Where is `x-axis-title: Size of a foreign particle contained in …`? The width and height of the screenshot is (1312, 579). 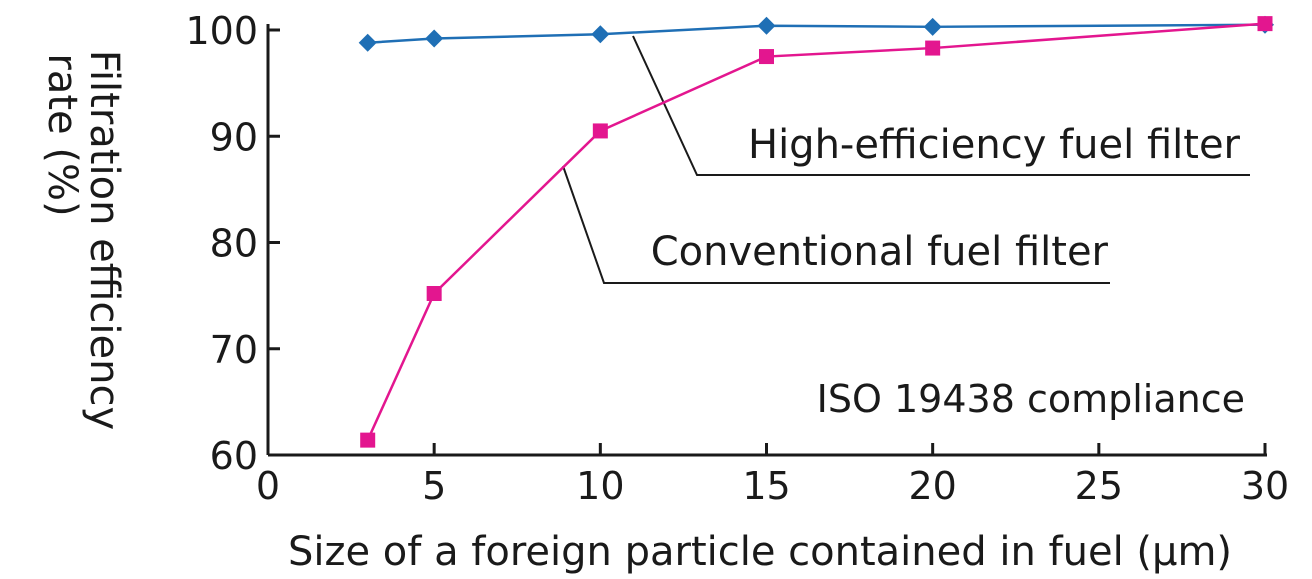 x-axis-title: Size of a foreign particle contained in … is located at coordinates (760, 552).